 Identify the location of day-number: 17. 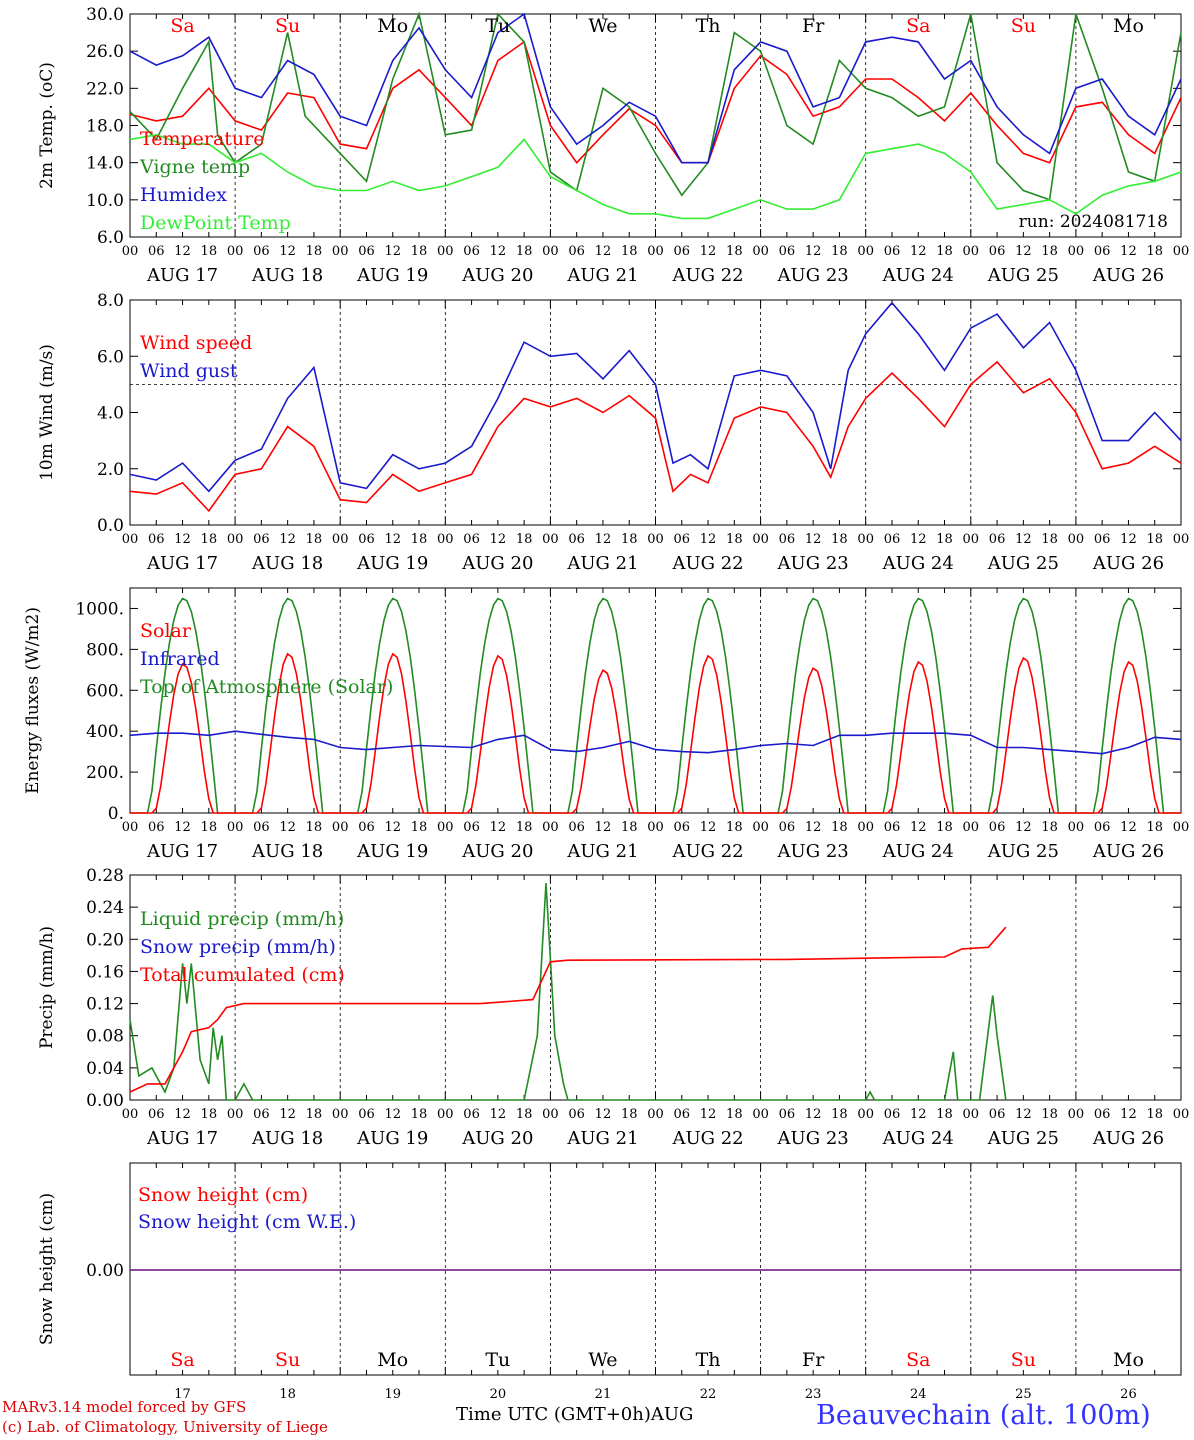
(182, 1394).